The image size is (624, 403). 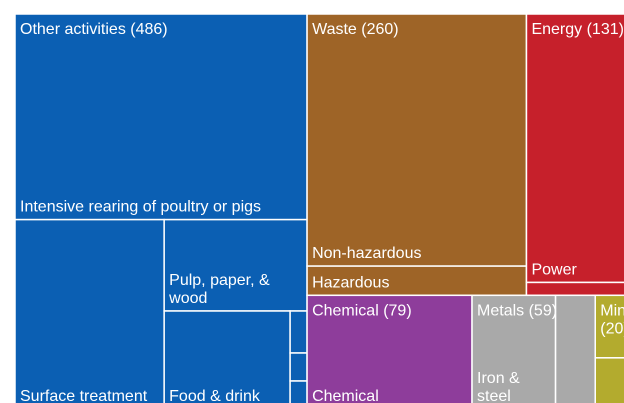 What do you see at coordinates (350, 282) in the screenshot?
I see `cell-label: Hazardous` at bounding box center [350, 282].